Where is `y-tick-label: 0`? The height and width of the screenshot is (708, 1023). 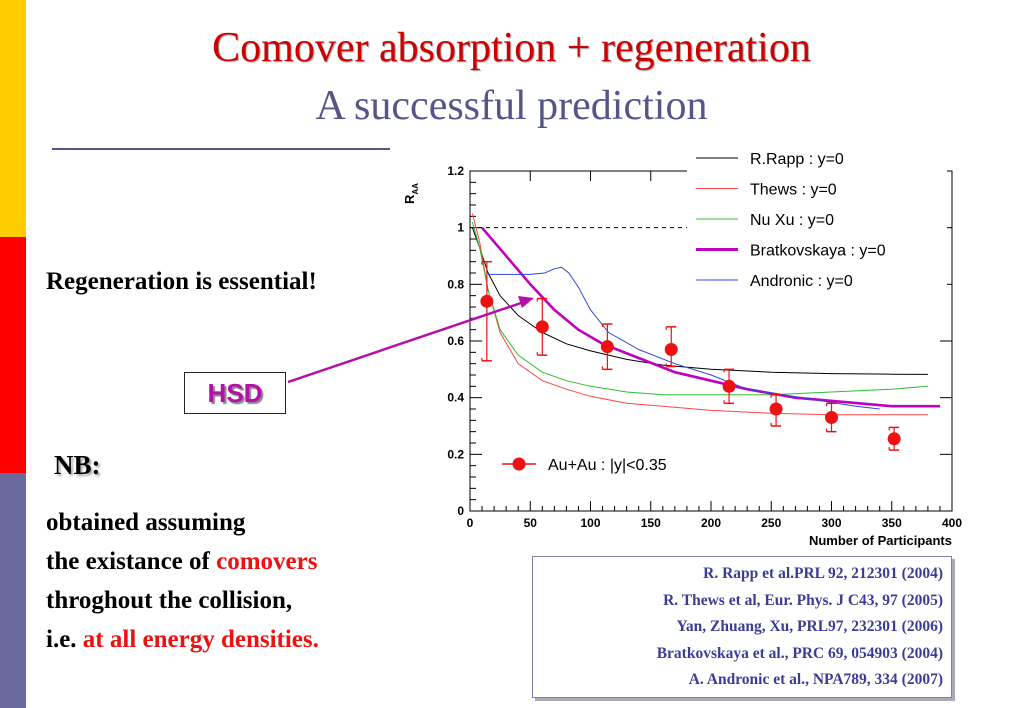 y-tick-label: 0 is located at coordinates (460, 511).